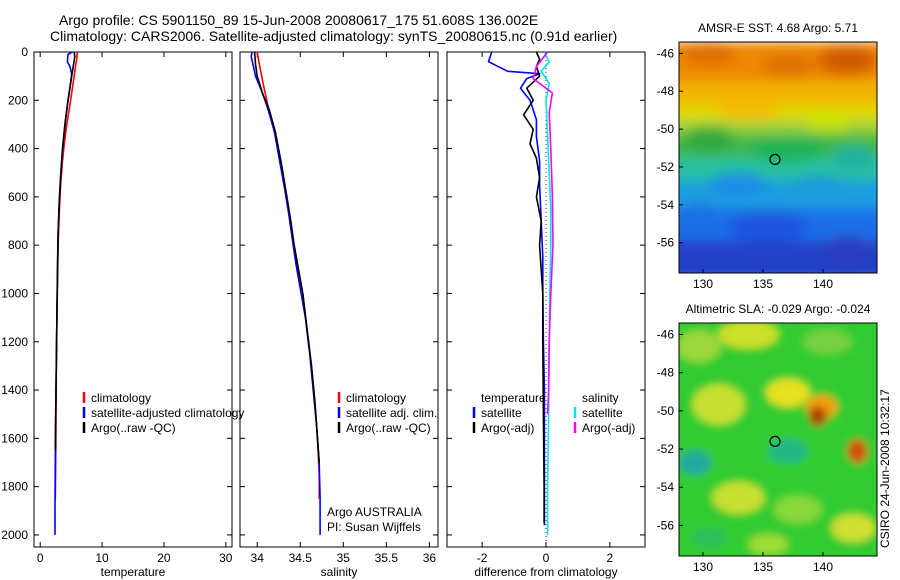  I want to click on sst-xtick-label: 135, so click(763, 284).